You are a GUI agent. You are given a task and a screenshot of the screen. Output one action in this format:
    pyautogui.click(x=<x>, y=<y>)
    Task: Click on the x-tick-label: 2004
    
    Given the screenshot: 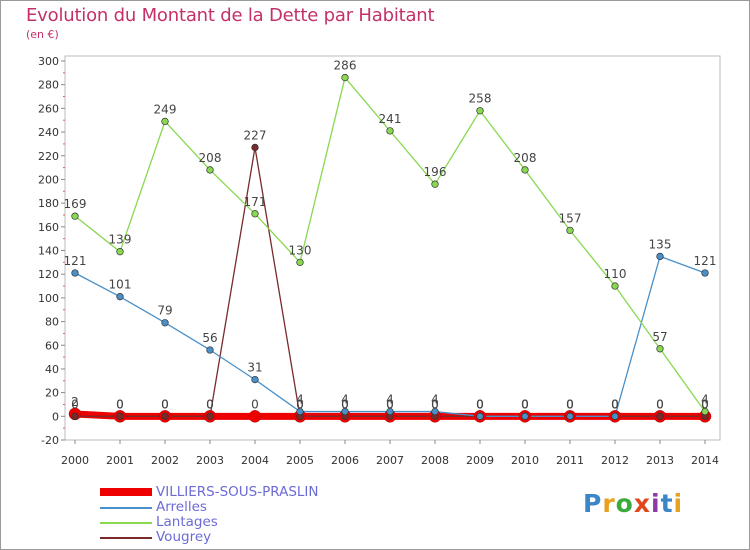 What is the action you would take?
    pyautogui.click(x=255, y=460)
    